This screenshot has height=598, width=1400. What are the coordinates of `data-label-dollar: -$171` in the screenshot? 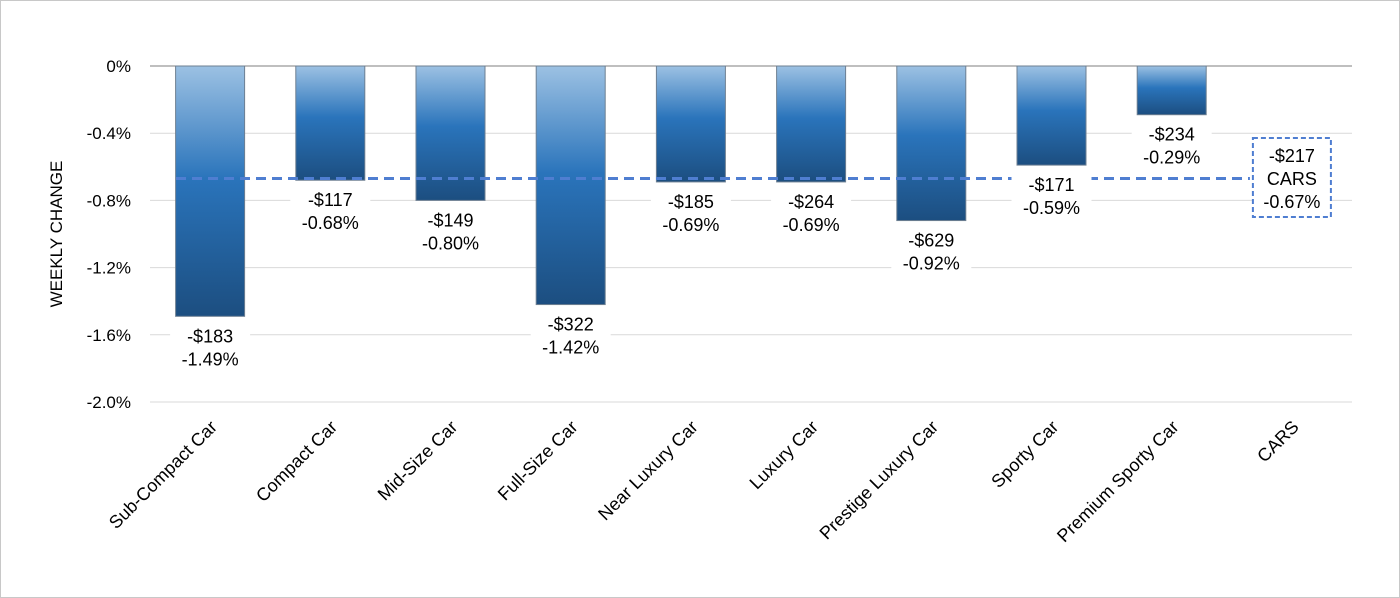 It's located at (1051, 185).